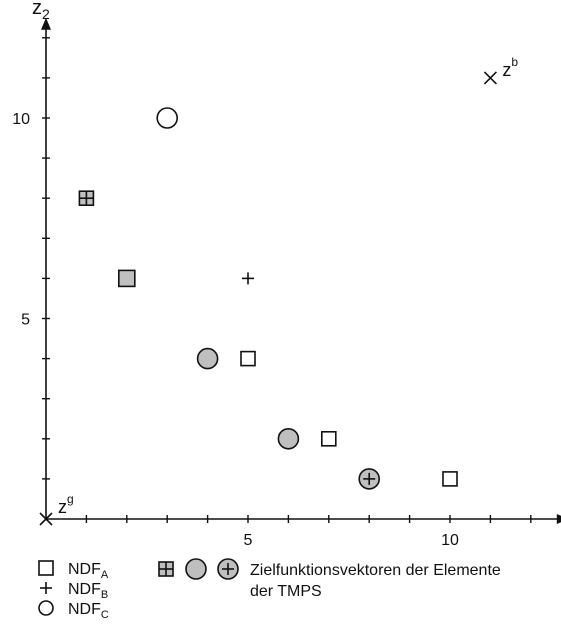  What do you see at coordinates (105, 615) in the screenshot?
I see `legend-label-sub: C` at bounding box center [105, 615].